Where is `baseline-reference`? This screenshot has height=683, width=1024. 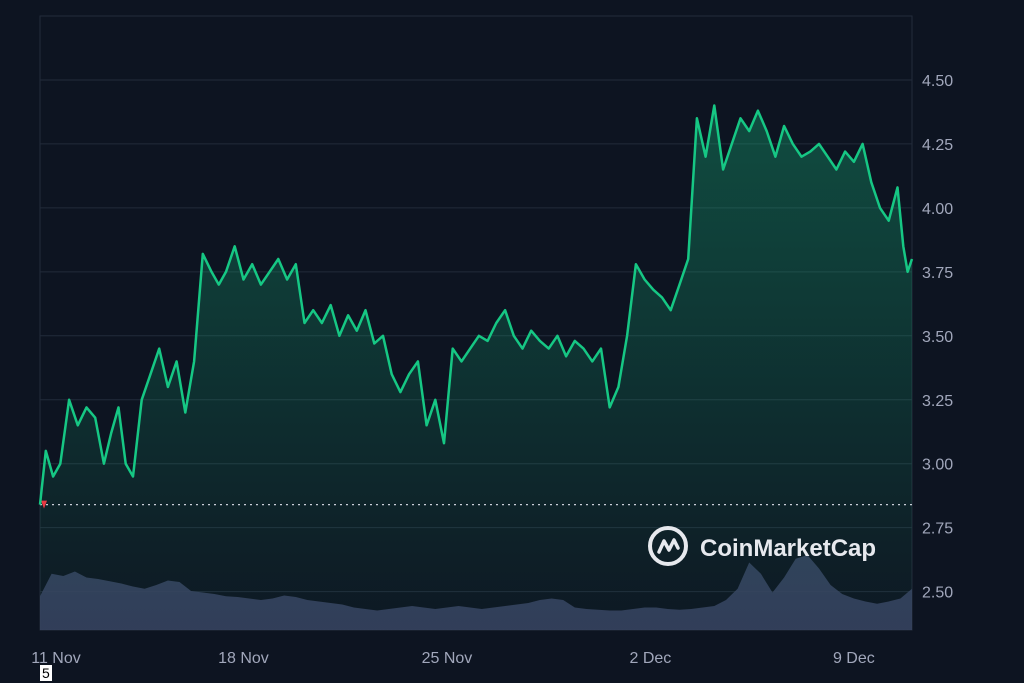
baseline-reference is located at coordinates (476, 504).